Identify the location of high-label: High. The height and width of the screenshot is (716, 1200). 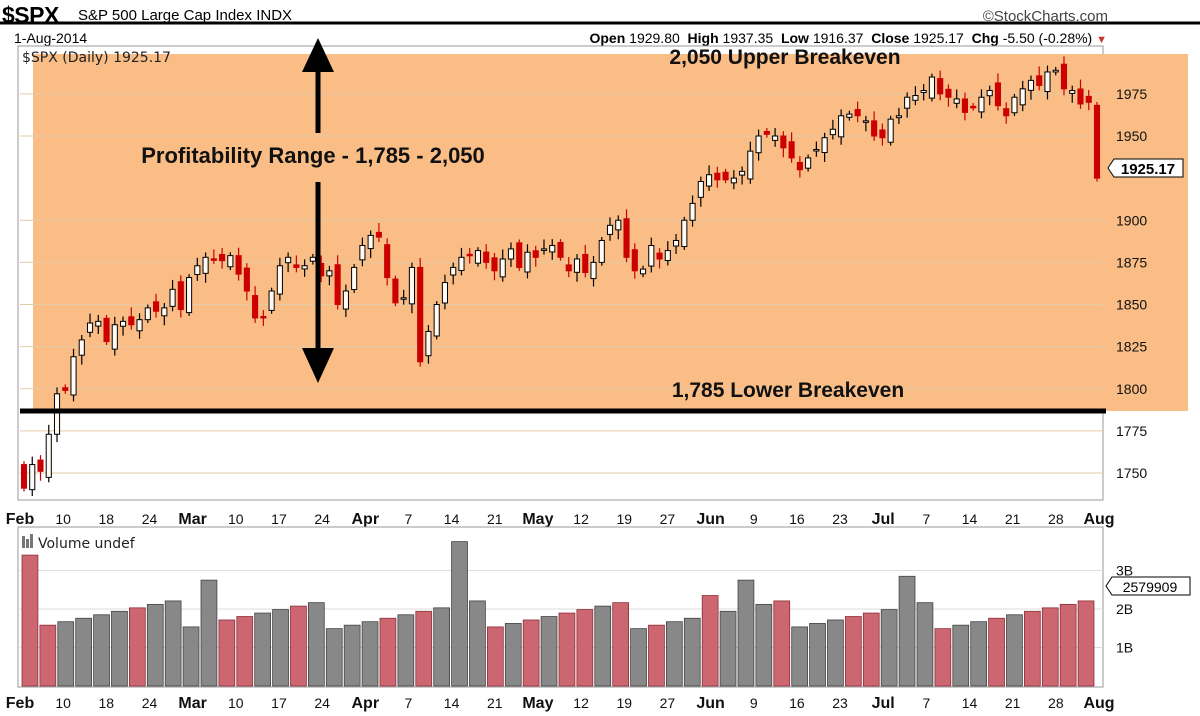
(703, 38).